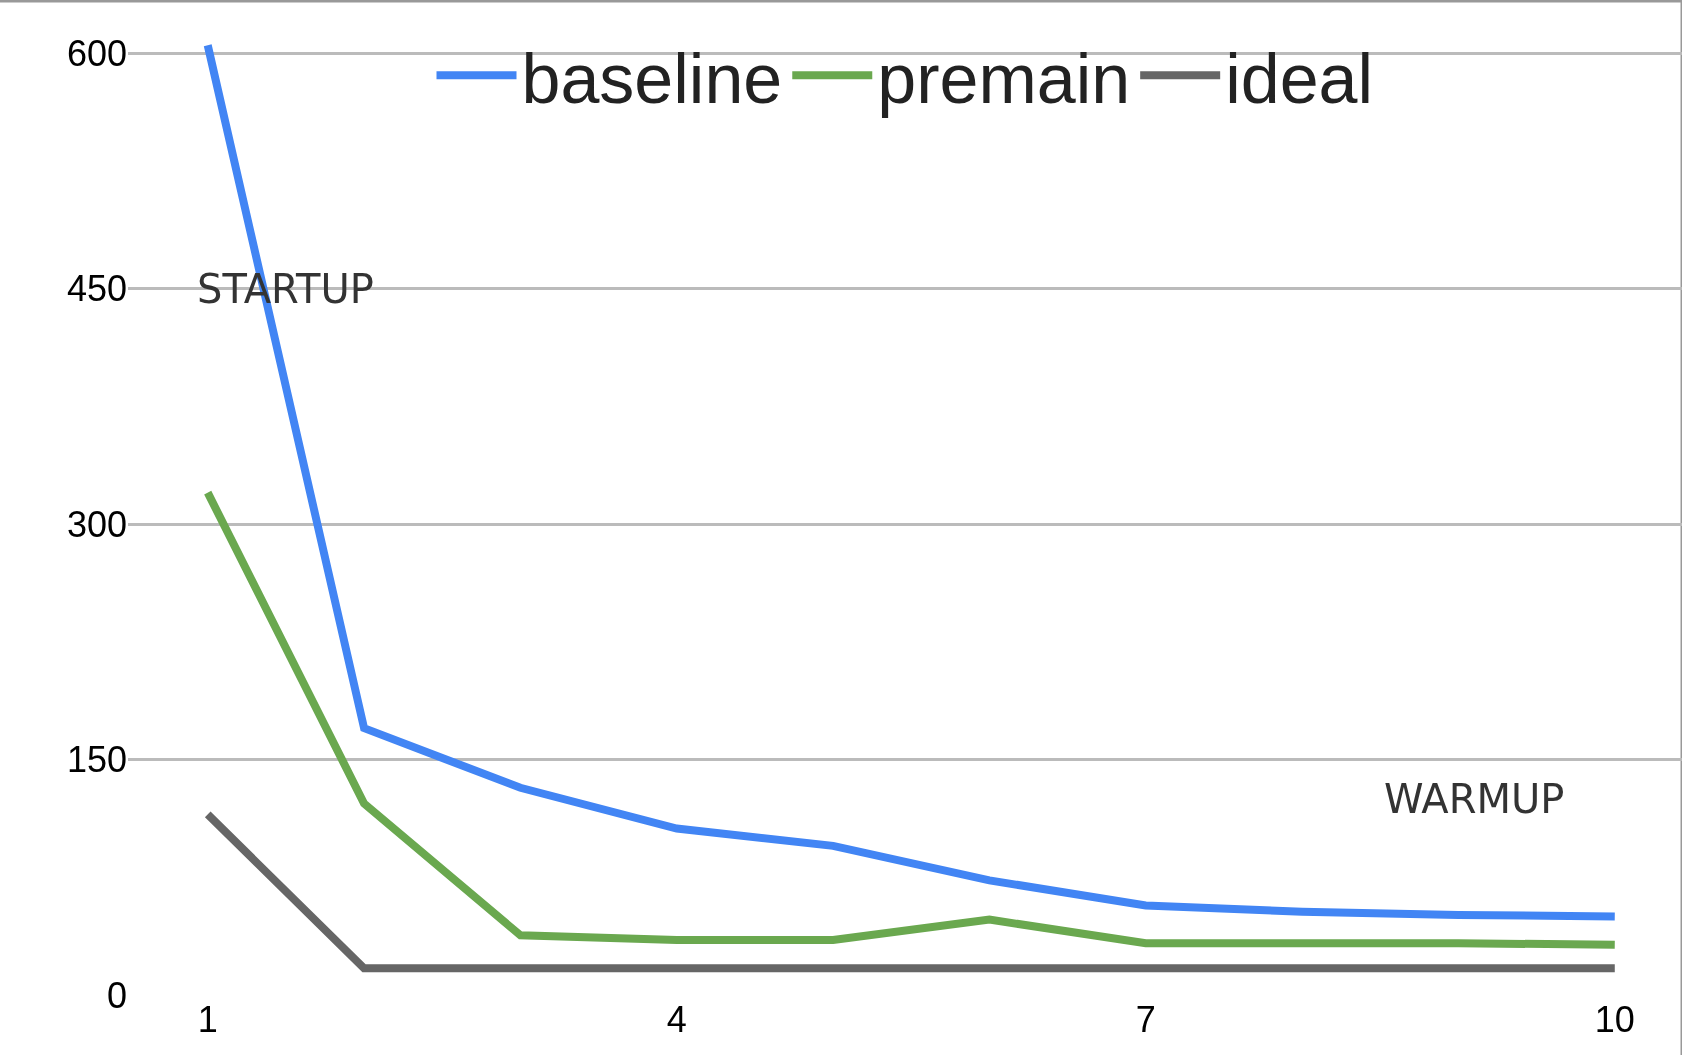 The image size is (1682, 1055). Describe the element at coordinates (96, 524) in the screenshot. I see `y-tick-label: 300` at that location.